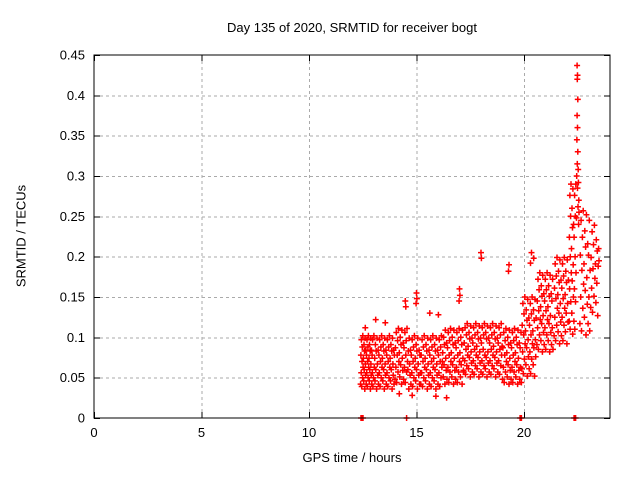 This screenshot has height=480, width=640. I want to click on y-tick-label: 0.15, so click(72, 297).